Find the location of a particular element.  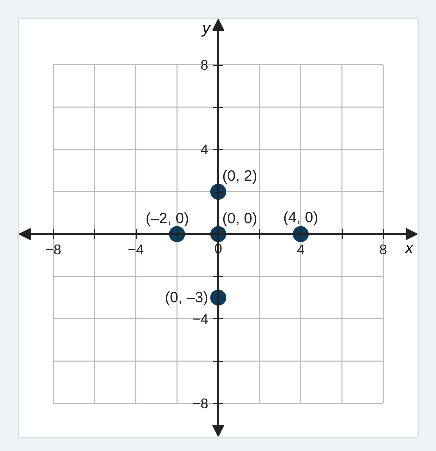

x-tick-label: −8 is located at coordinates (54, 249).